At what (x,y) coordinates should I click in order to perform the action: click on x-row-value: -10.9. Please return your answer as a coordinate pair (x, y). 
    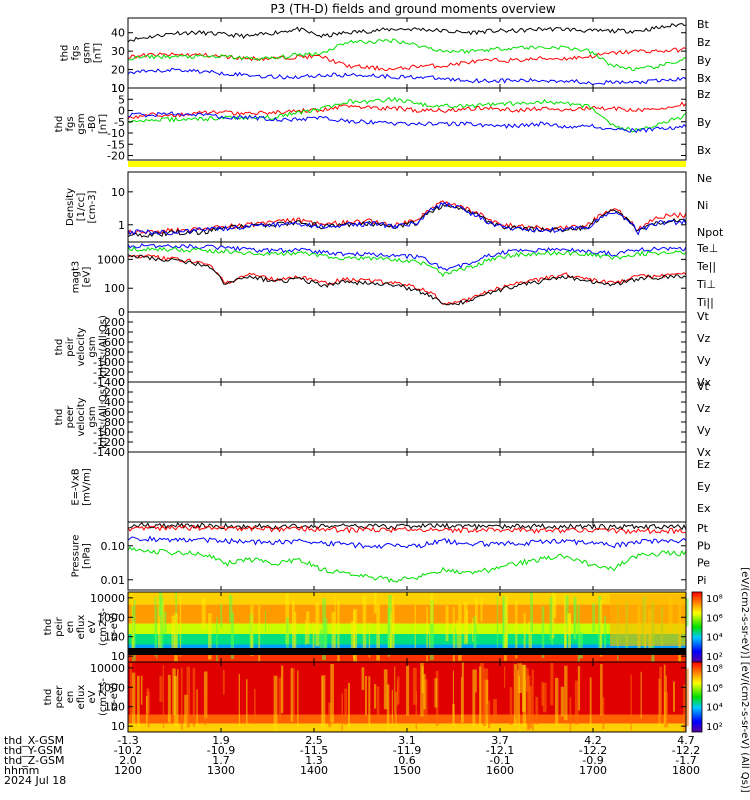
    Looking at the image, I should click on (221, 750).